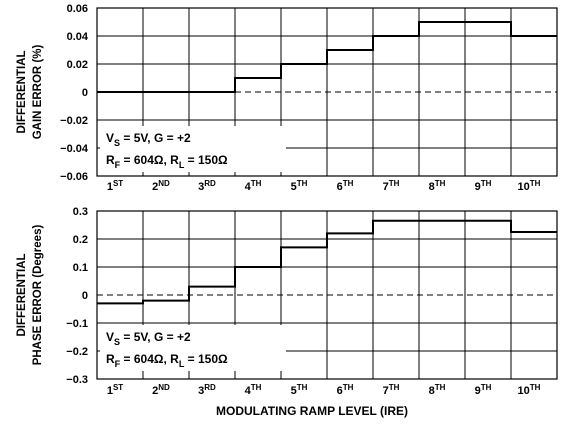 The width and height of the screenshot is (573, 427). What do you see at coordinates (38, 92) in the screenshot?
I see `y-axis-title: GAIN ERROR (%)` at bounding box center [38, 92].